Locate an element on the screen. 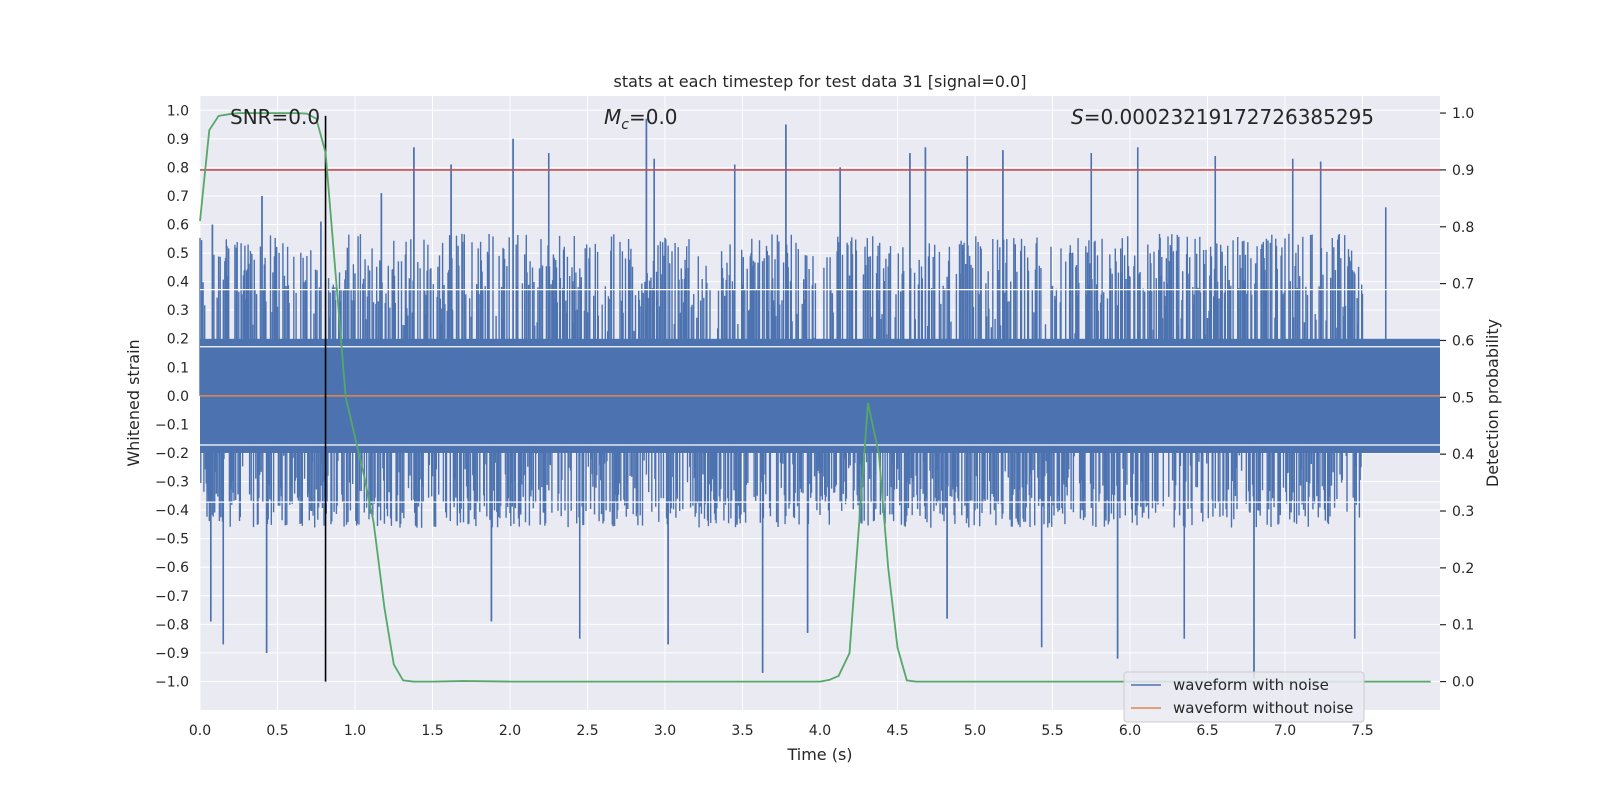 Image resolution: width=1600 pixels, height=800 pixels. right-axis-label: Detection probability is located at coordinates (1492, 403).